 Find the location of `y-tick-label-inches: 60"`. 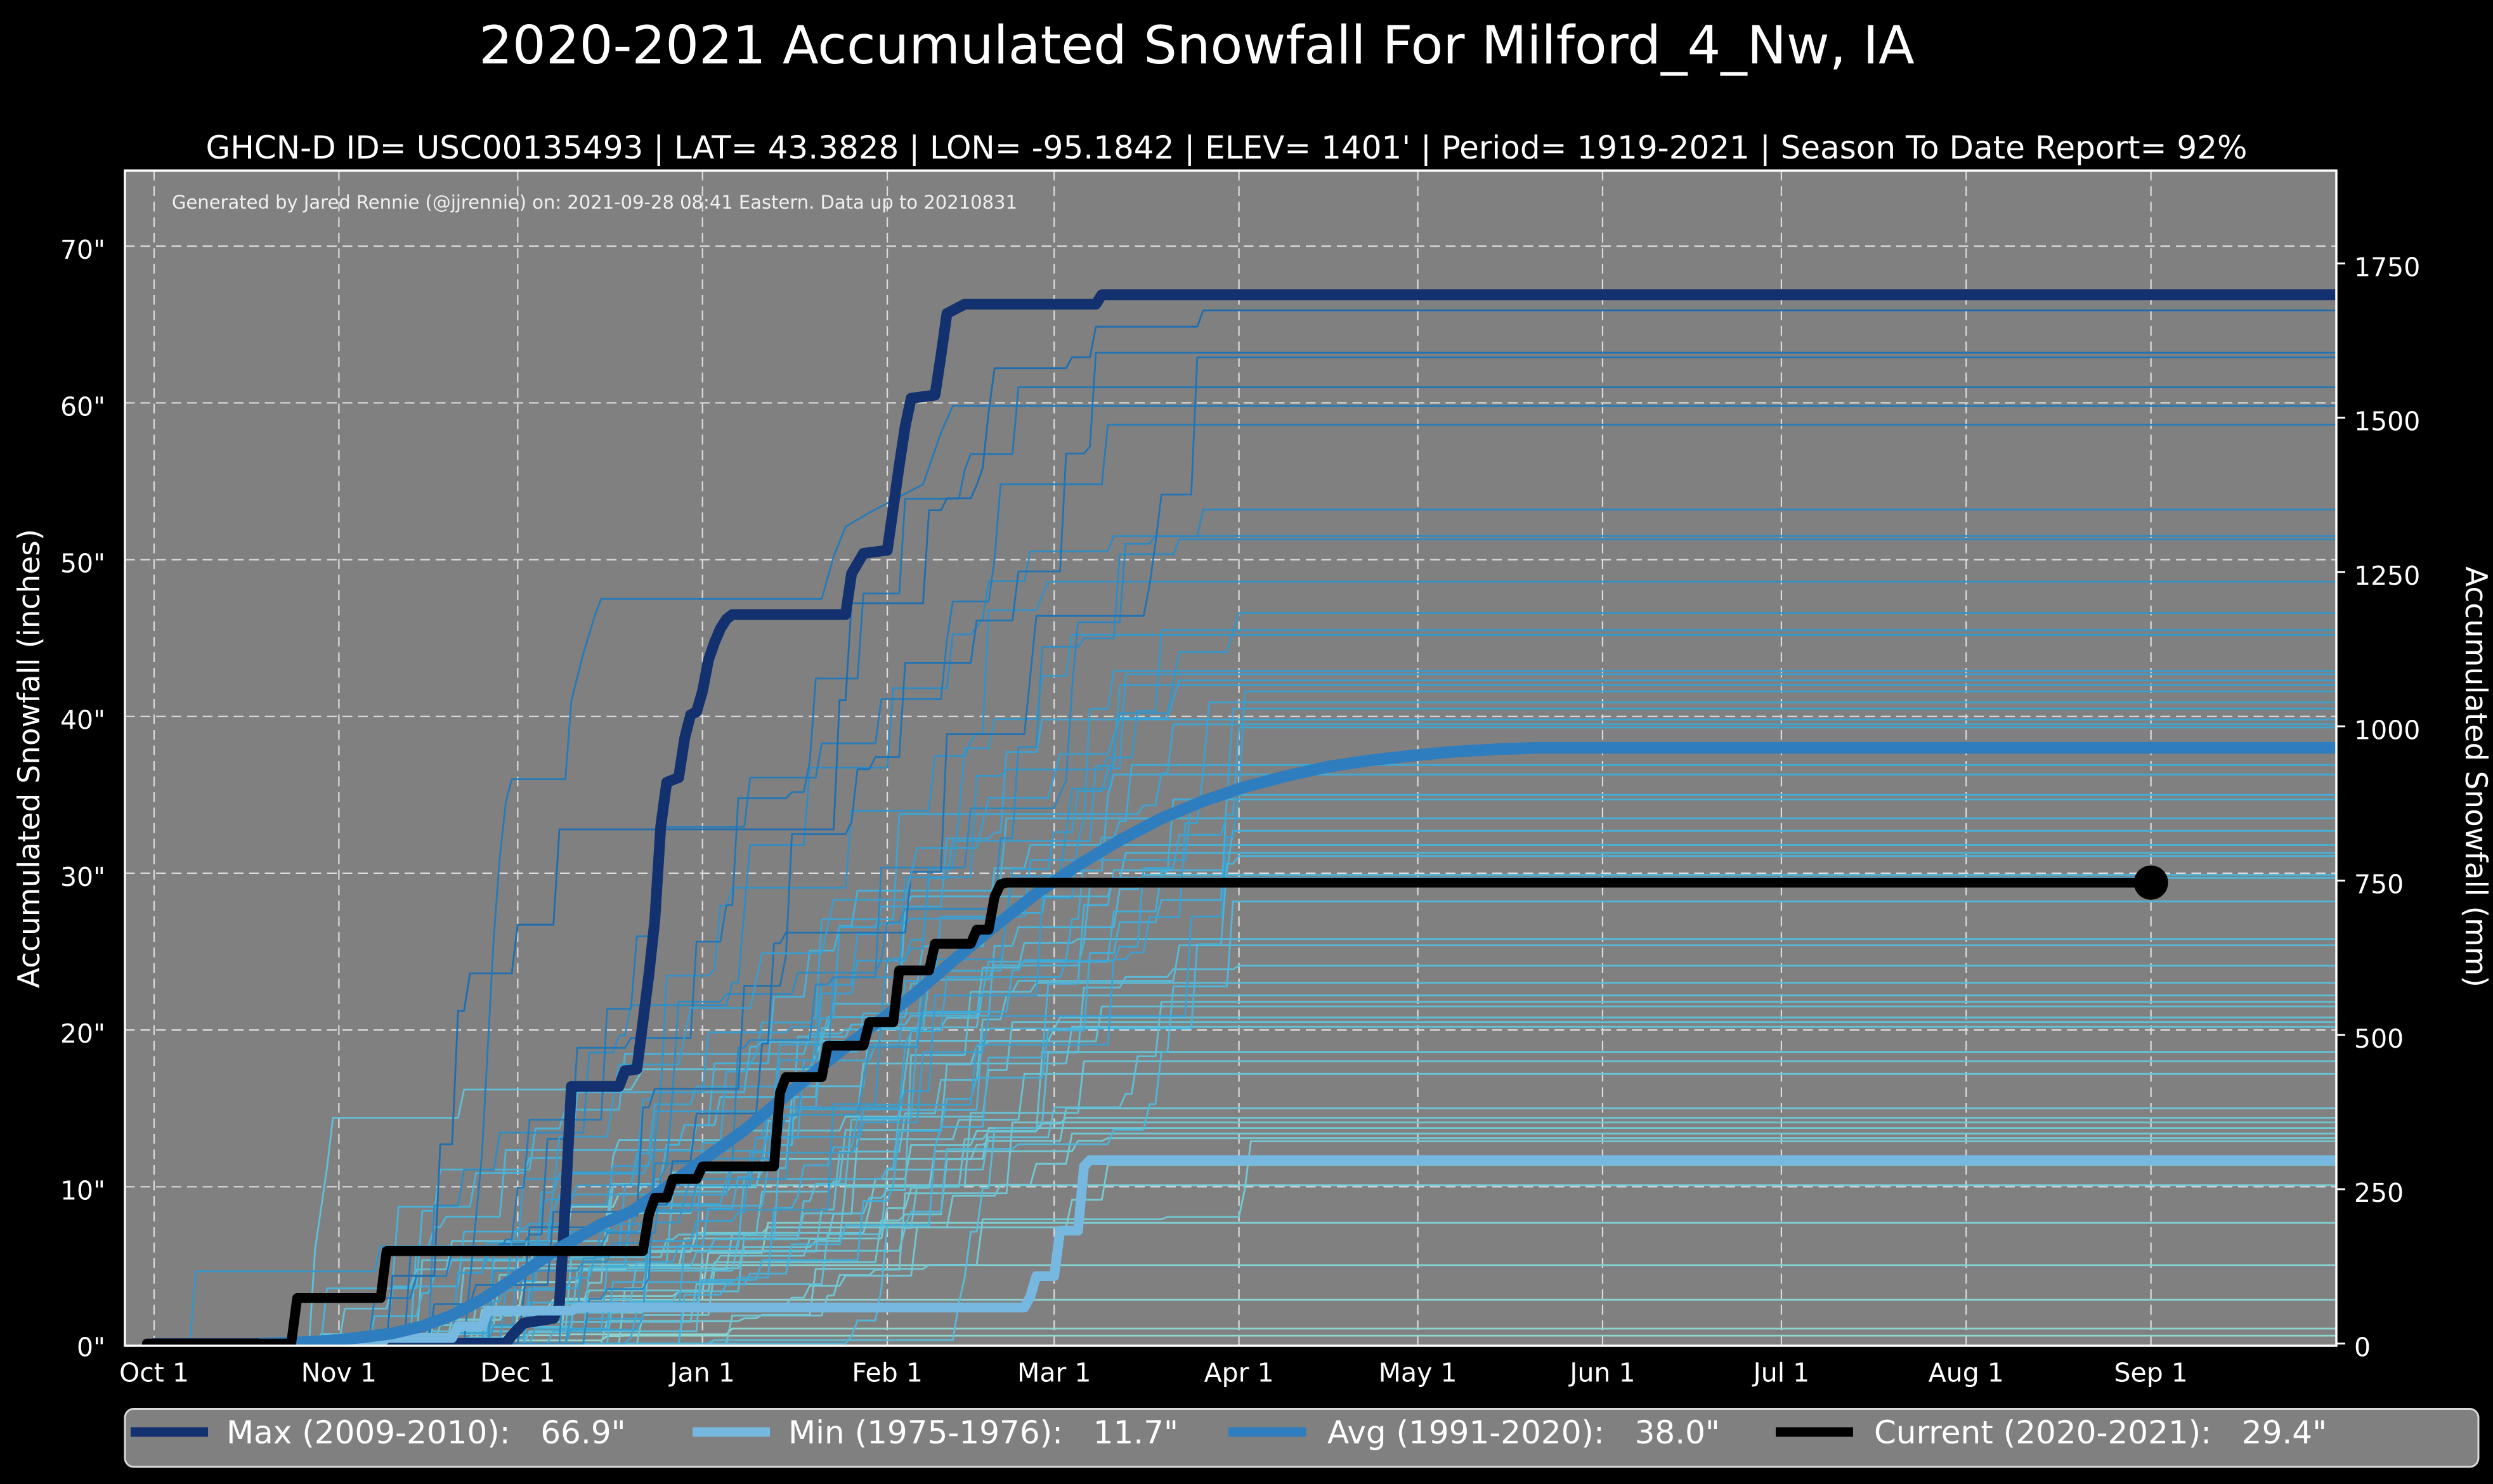

y-tick-label-inches: 60" is located at coordinates (82, 406).